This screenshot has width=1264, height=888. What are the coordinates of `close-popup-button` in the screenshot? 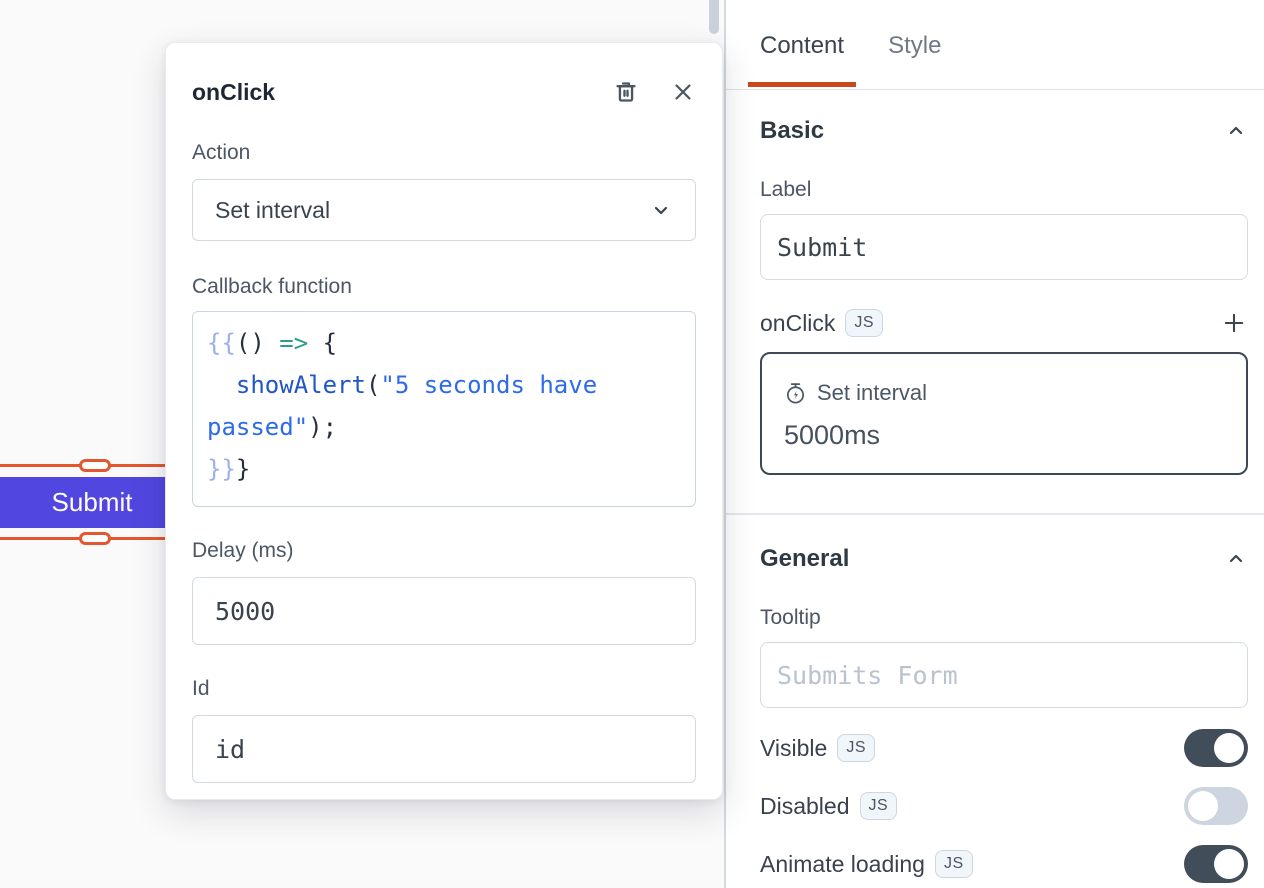 It's located at (683, 92).